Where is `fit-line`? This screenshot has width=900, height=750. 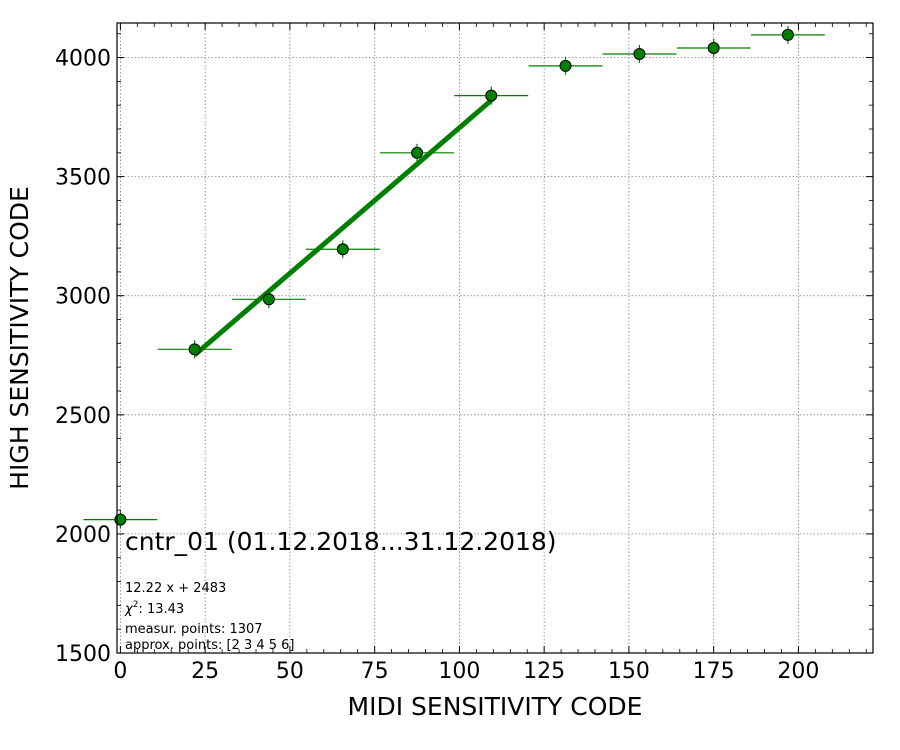
fit-line is located at coordinates (343, 227).